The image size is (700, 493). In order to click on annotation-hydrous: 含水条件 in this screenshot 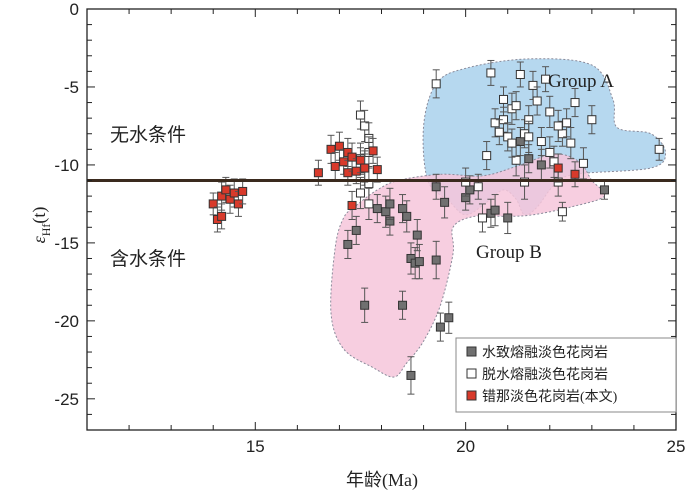, I will do `click(148, 259)`.